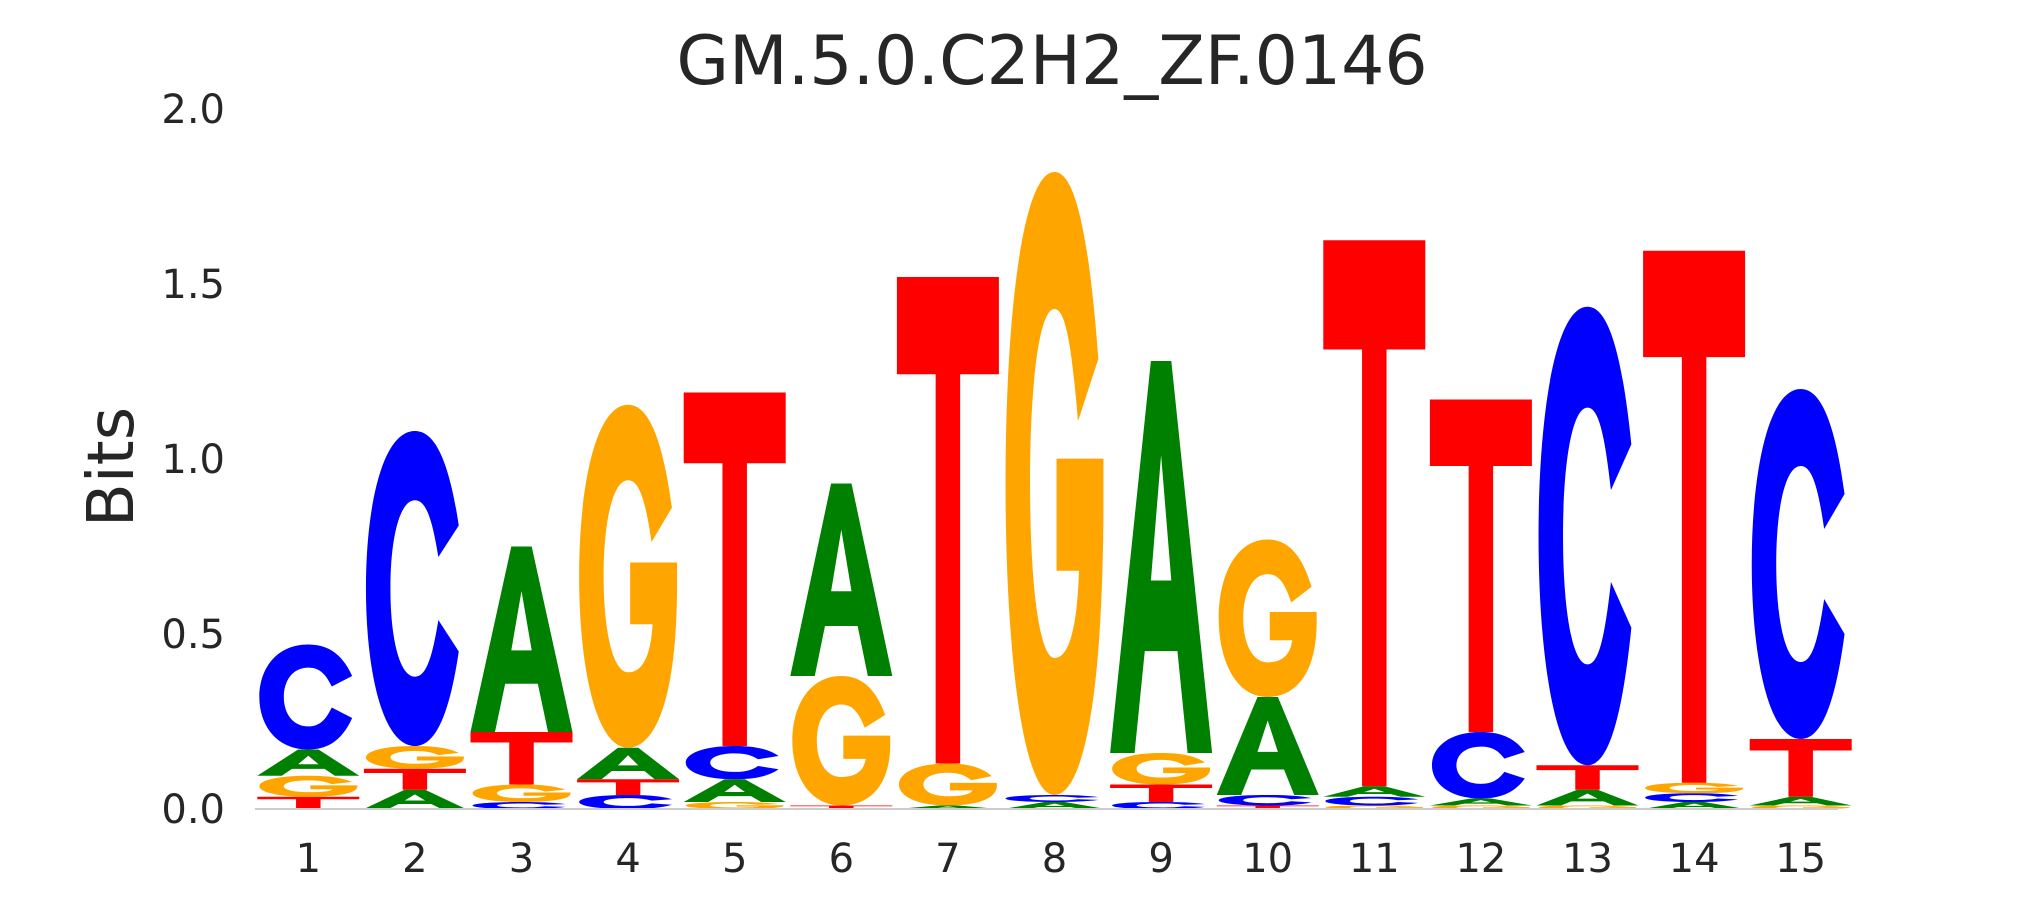 This screenshot has height=900, width=2025. I want to click on x-tick-label: 13, so click(1587, 859).